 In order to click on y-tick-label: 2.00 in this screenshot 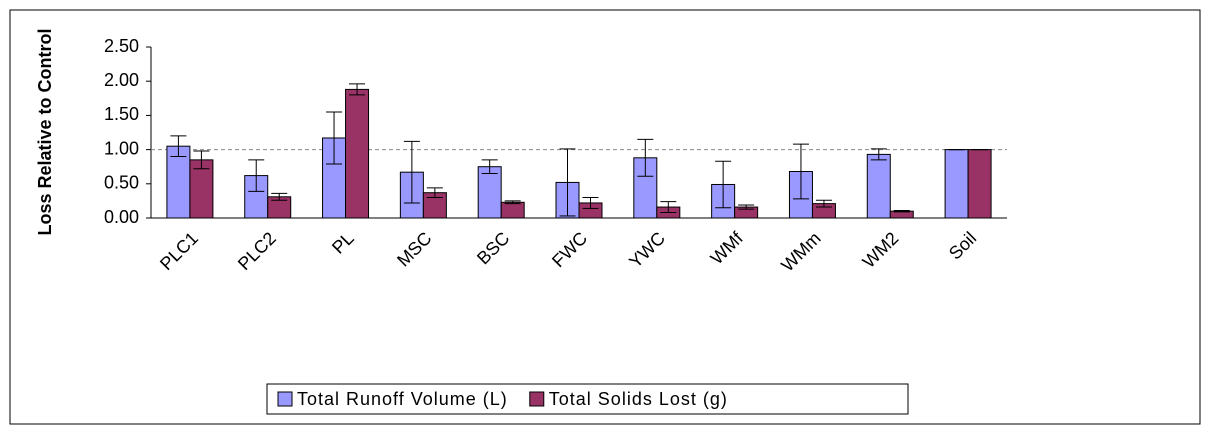, I will do `click(121, 80)`.